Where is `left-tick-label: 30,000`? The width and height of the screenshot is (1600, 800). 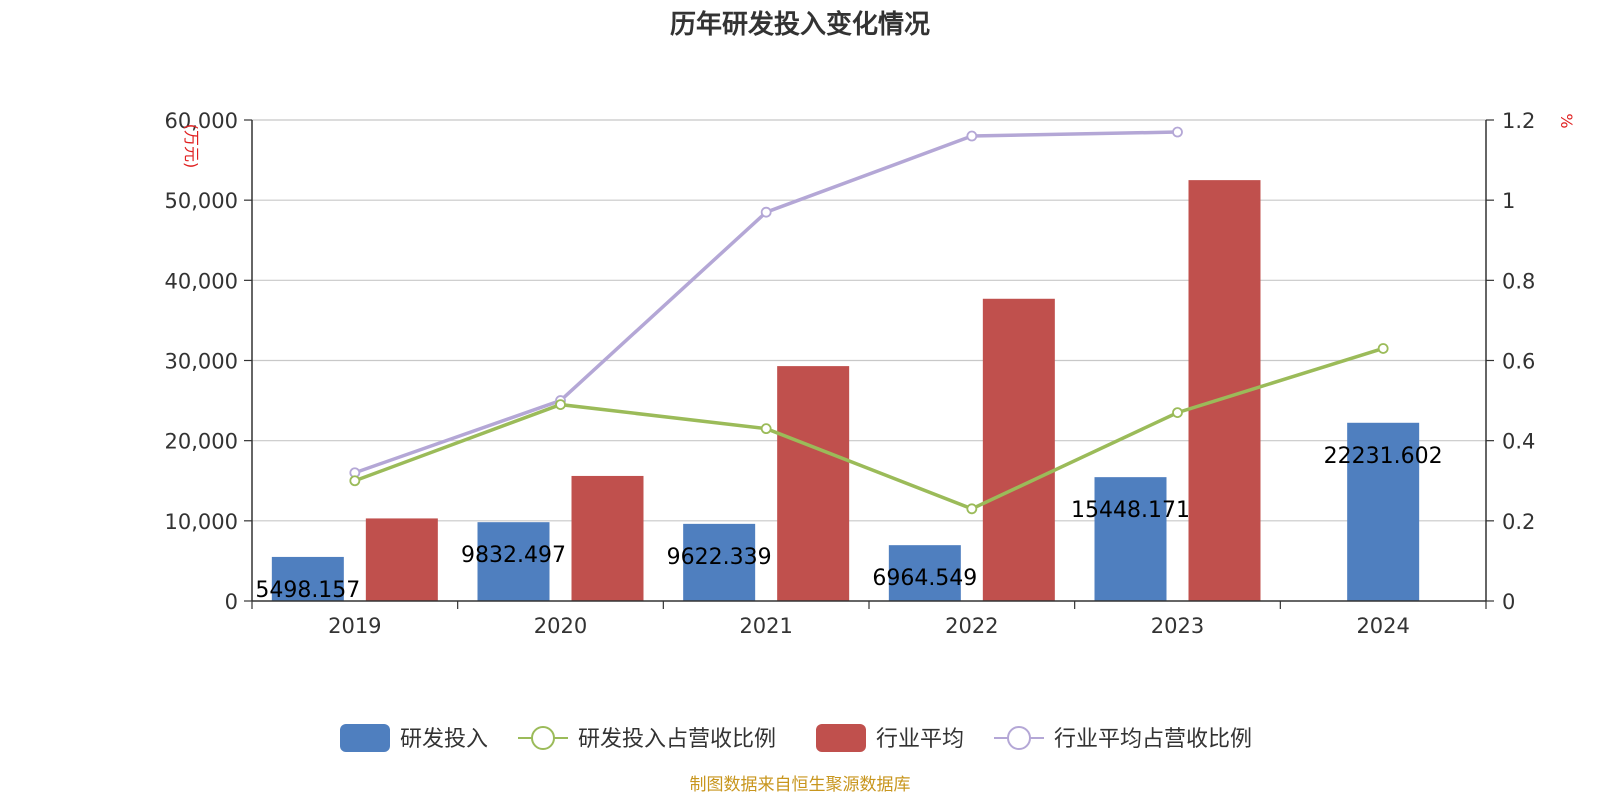 left-tick-label: 30,000 is located at coordinates (201, 362).